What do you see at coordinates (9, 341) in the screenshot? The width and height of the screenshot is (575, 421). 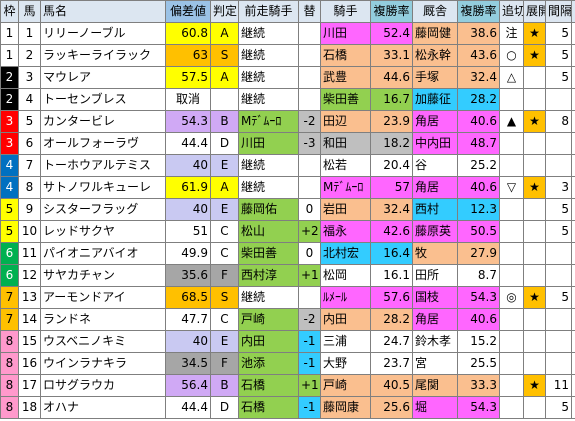 I see `waku-cell: 8` at bounding box center [9, 341].